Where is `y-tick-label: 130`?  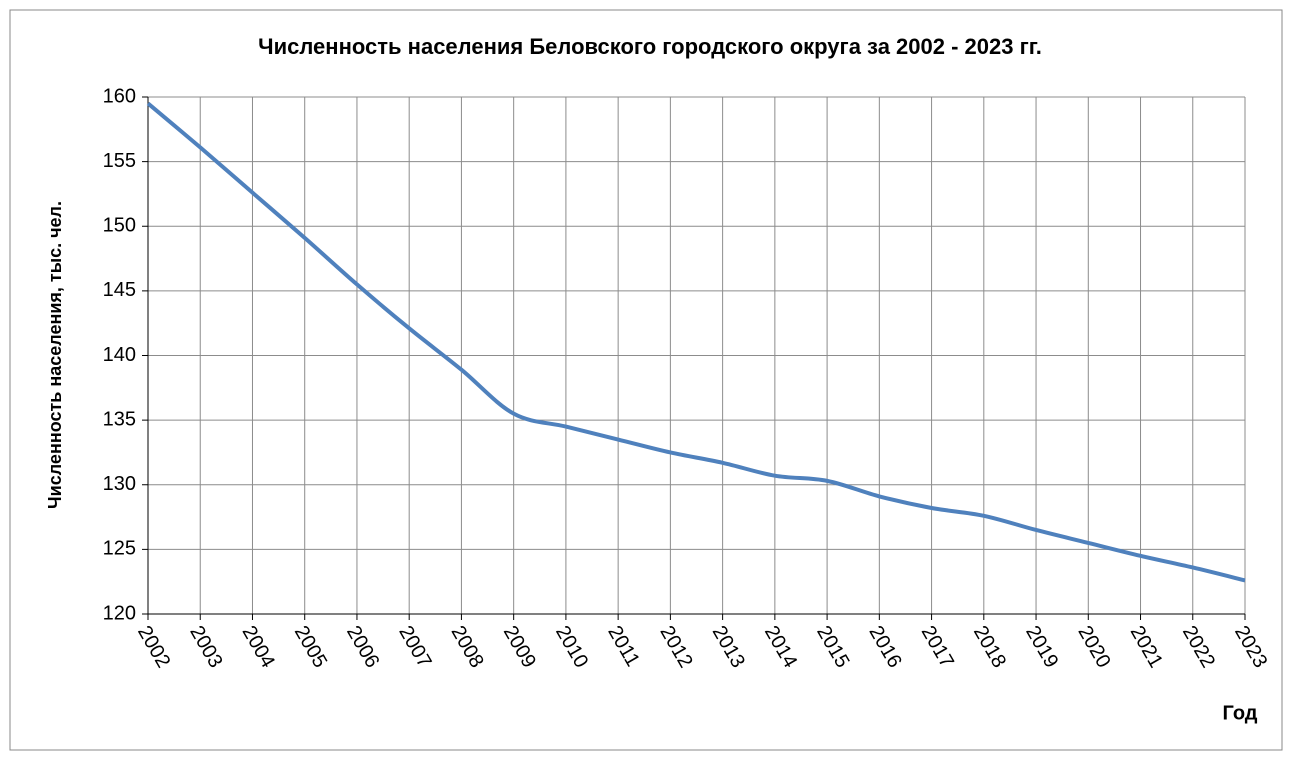
y-tick-label: 130 is located at coordinates (119, 484).